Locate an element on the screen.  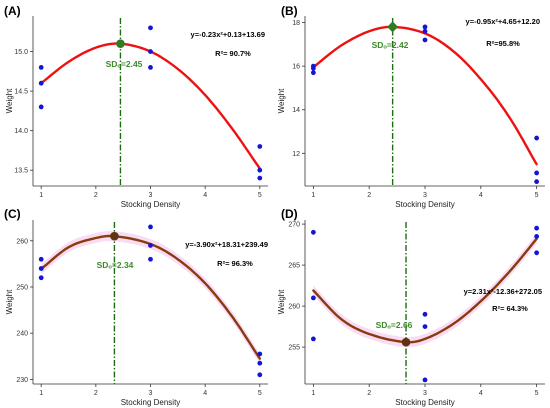
y-tick-label: 265 is located at coordinates (294, 266).